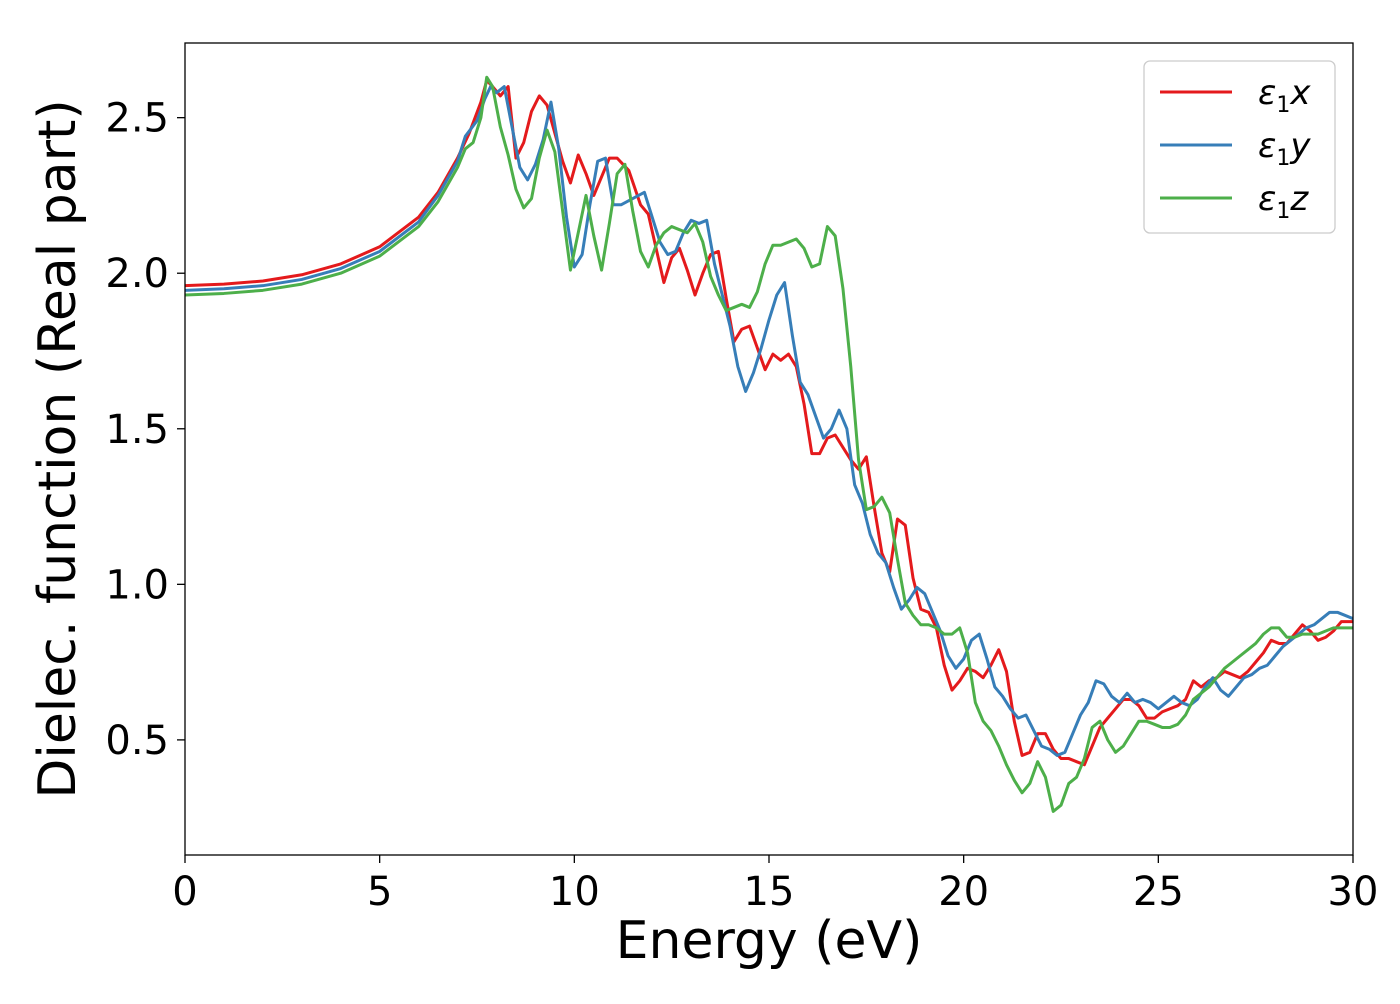 This screenshot has width=1400, height=1004. Describe the element at coordinates (1158, 892) in the screenshot. I see `x-tick-label: 25` at that location.